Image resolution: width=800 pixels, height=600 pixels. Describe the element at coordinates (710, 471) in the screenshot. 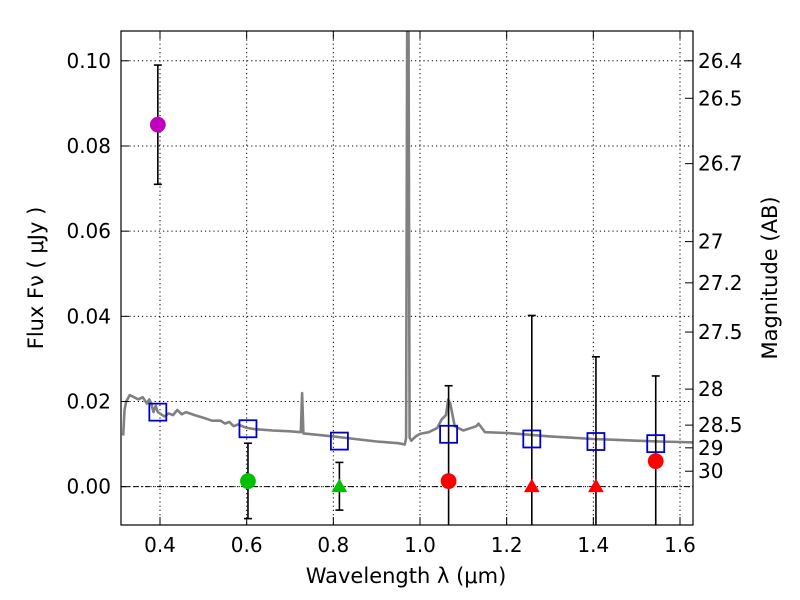

I see `mag-tick-label: 30` at that location.